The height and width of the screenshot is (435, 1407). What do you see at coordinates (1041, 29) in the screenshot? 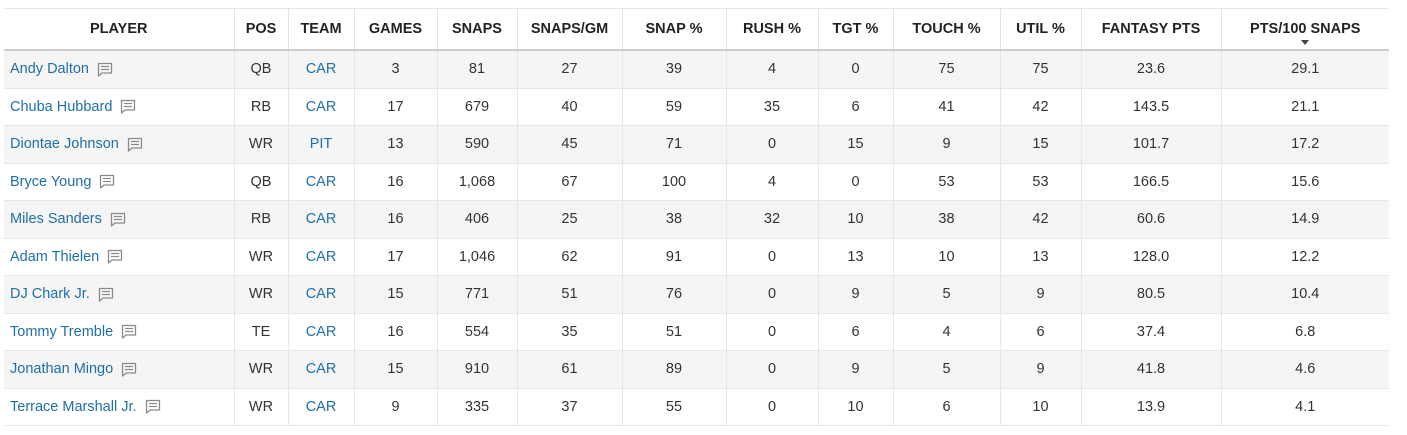
I see `column-header-util: UTIL %` at bounding box center [1041, 29].